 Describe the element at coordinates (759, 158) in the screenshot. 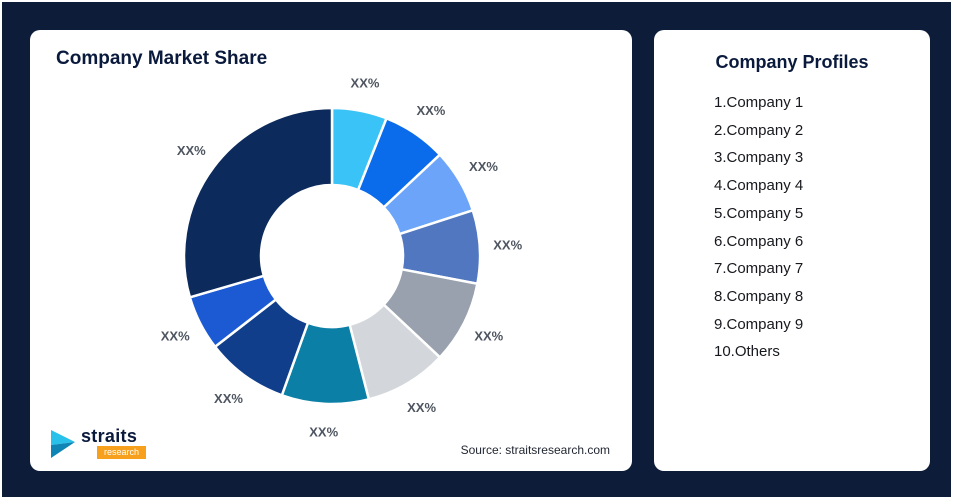

I see `list-item: 3.Company 3` at that location.